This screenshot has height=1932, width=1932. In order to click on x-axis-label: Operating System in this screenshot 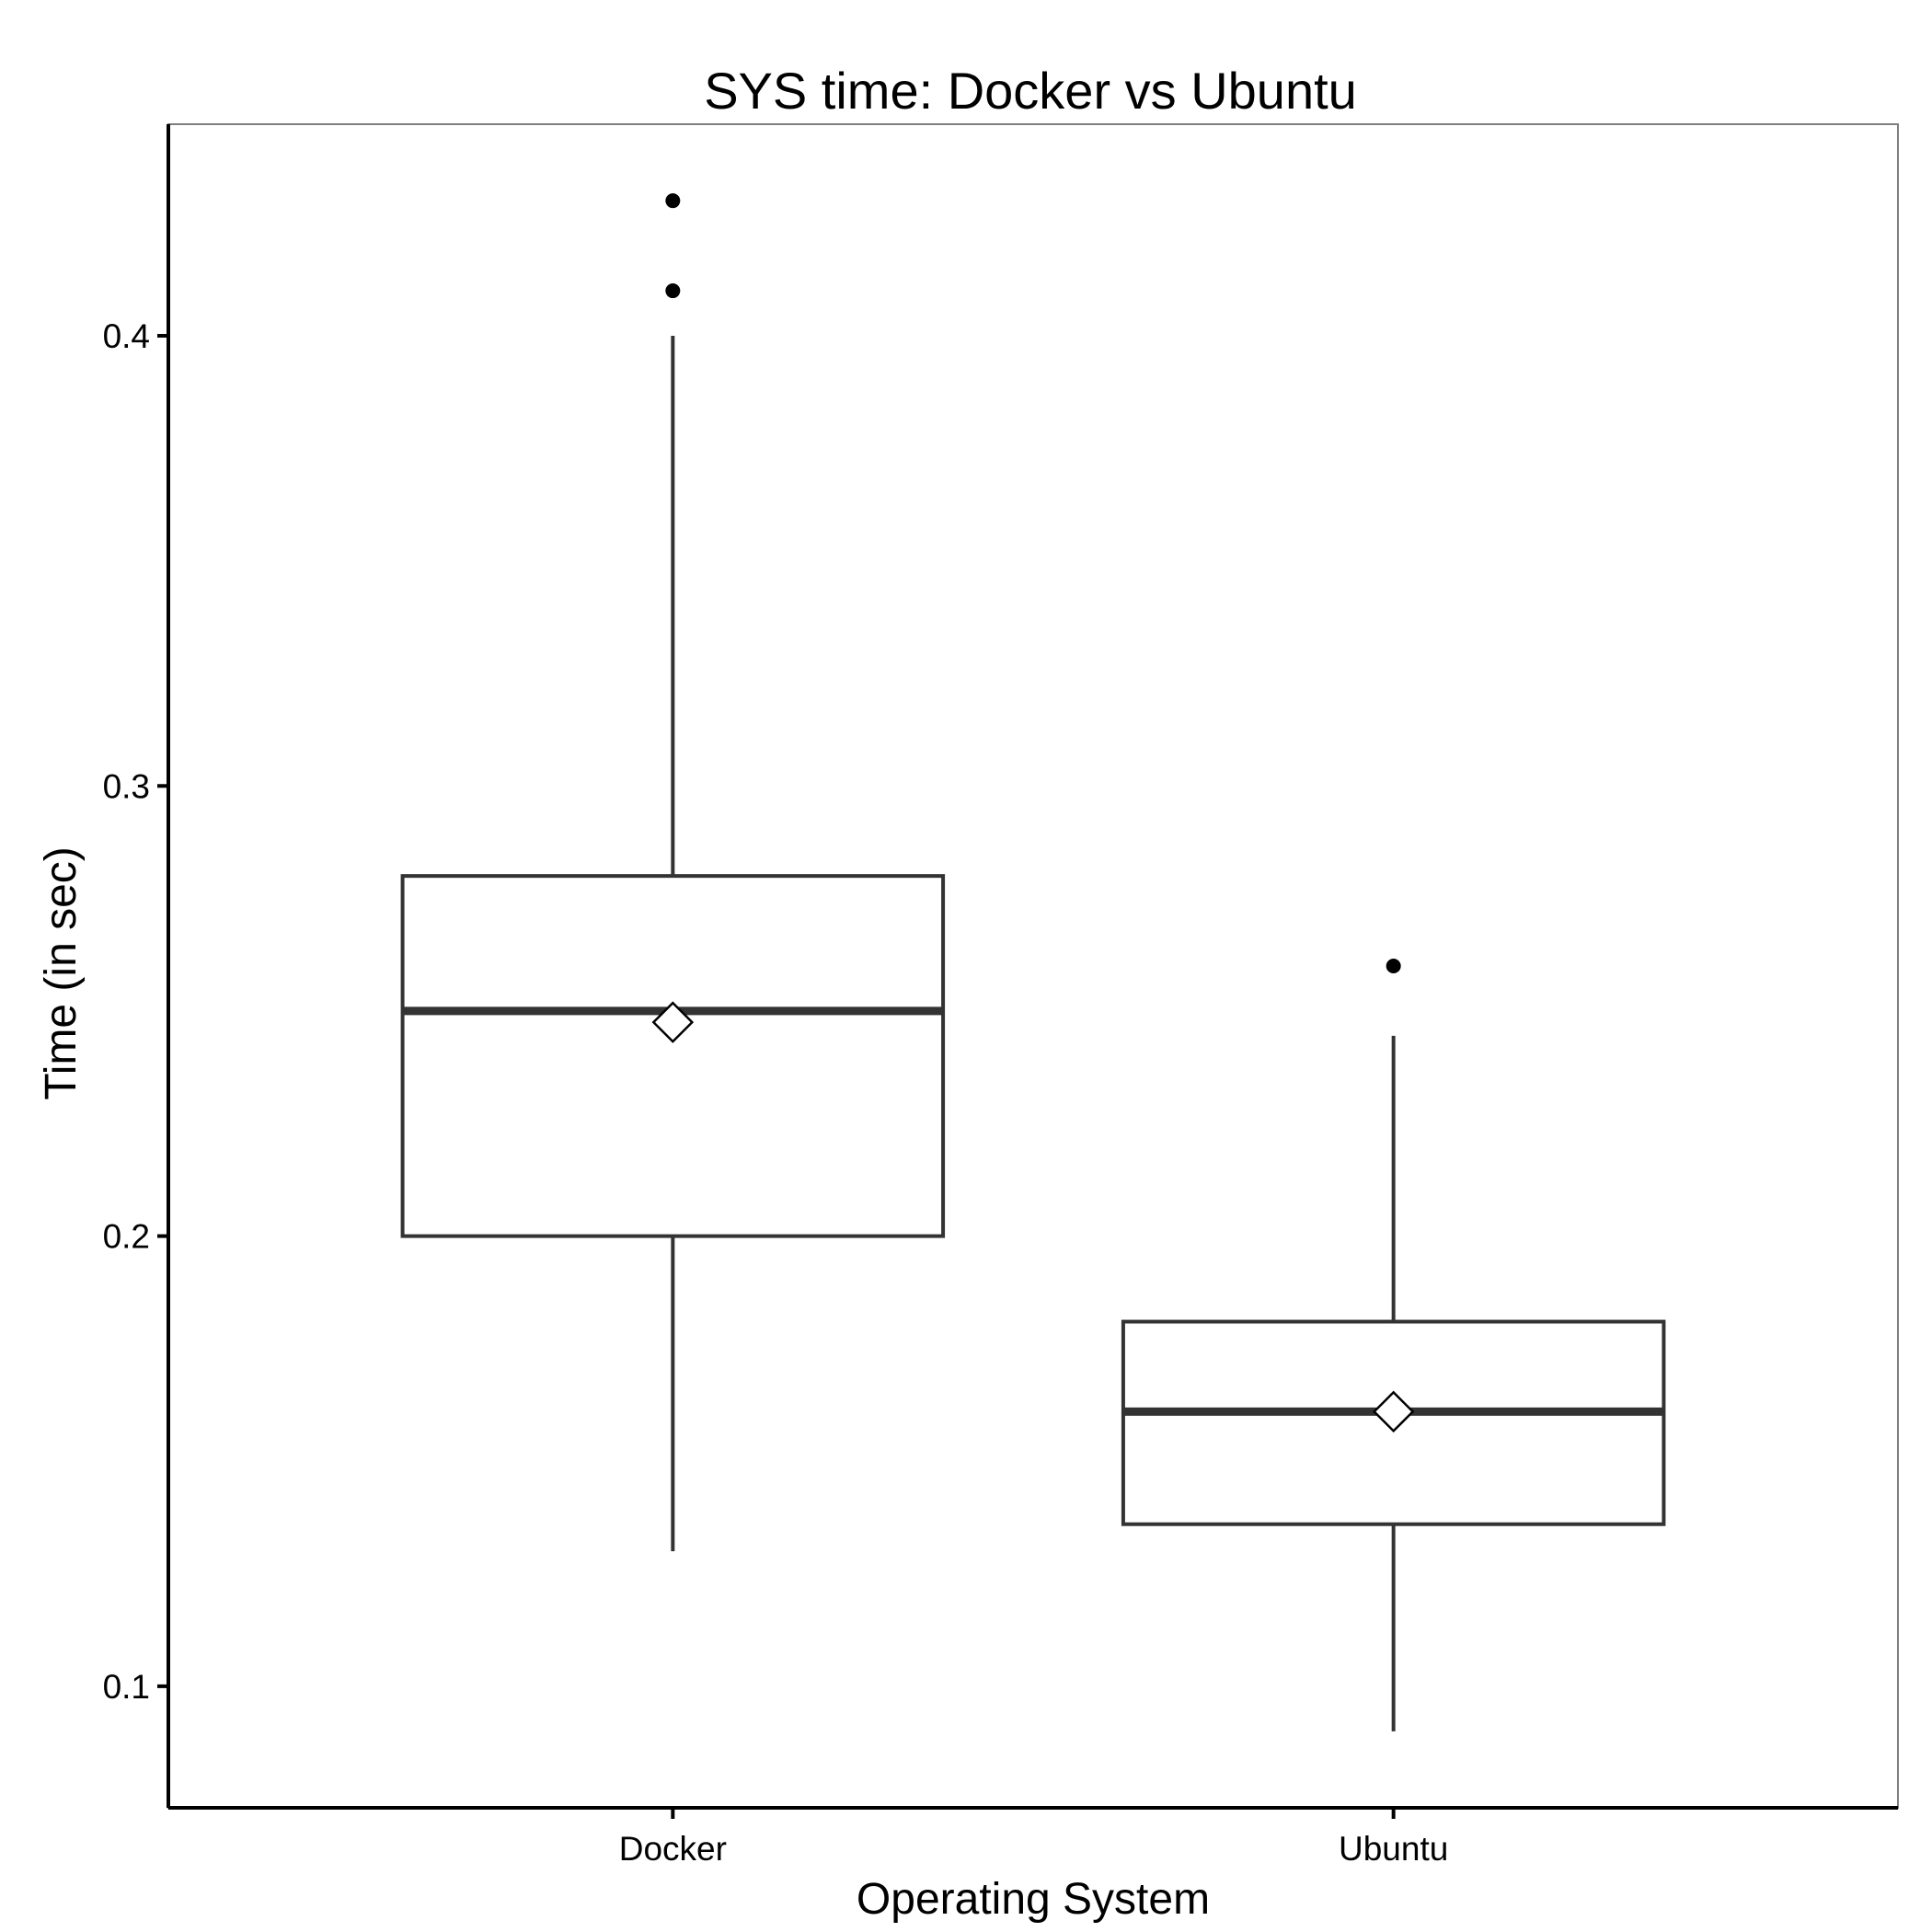, I will do `click(1033, 1899)`.